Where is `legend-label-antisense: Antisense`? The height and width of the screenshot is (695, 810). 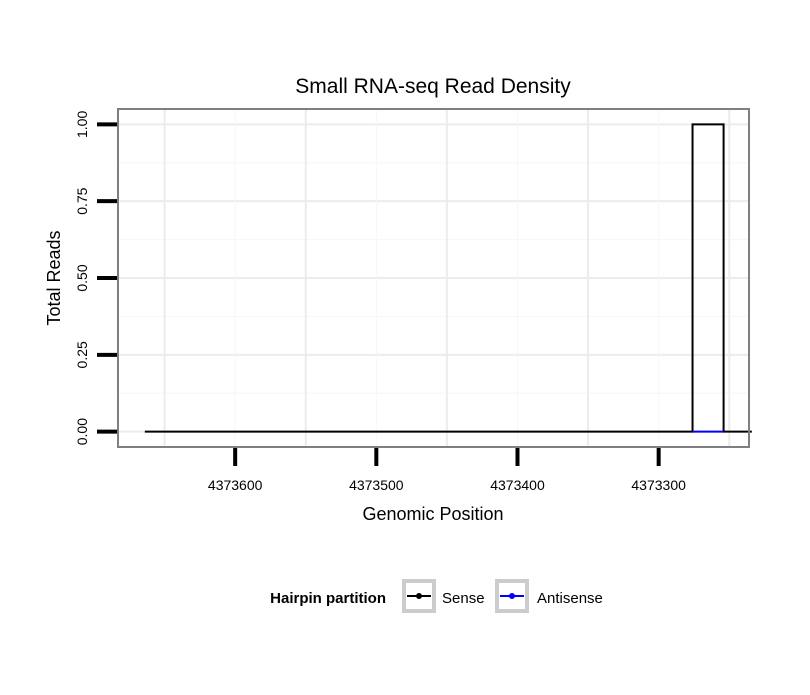 legend-label-antisense: Antisense is located at coordinates (570, 598).